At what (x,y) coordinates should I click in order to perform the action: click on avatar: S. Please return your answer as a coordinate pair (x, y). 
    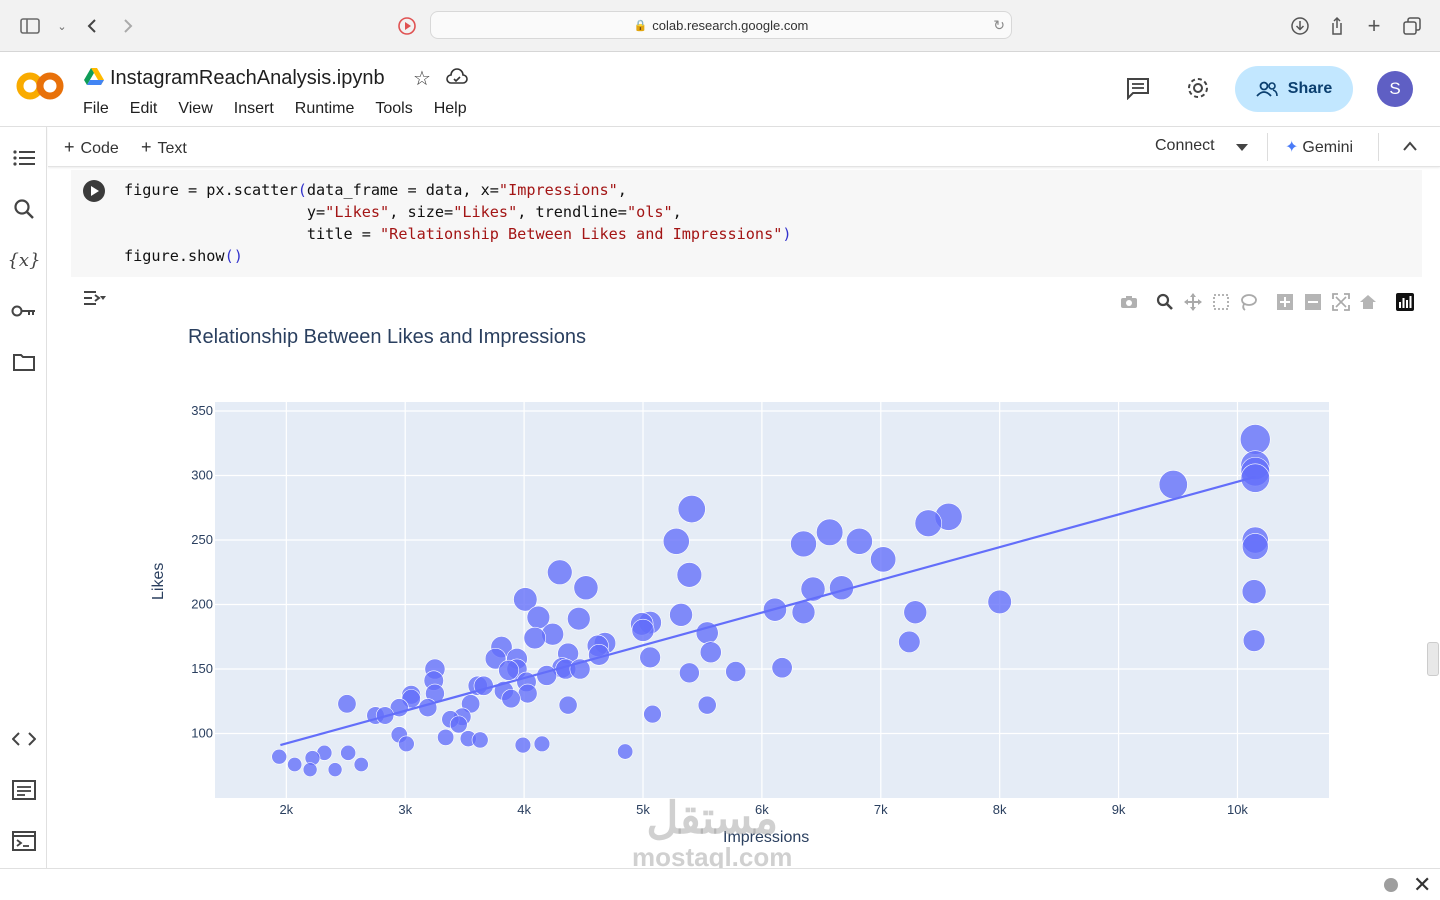
    Looking at the image, I should click on (1395, 89).